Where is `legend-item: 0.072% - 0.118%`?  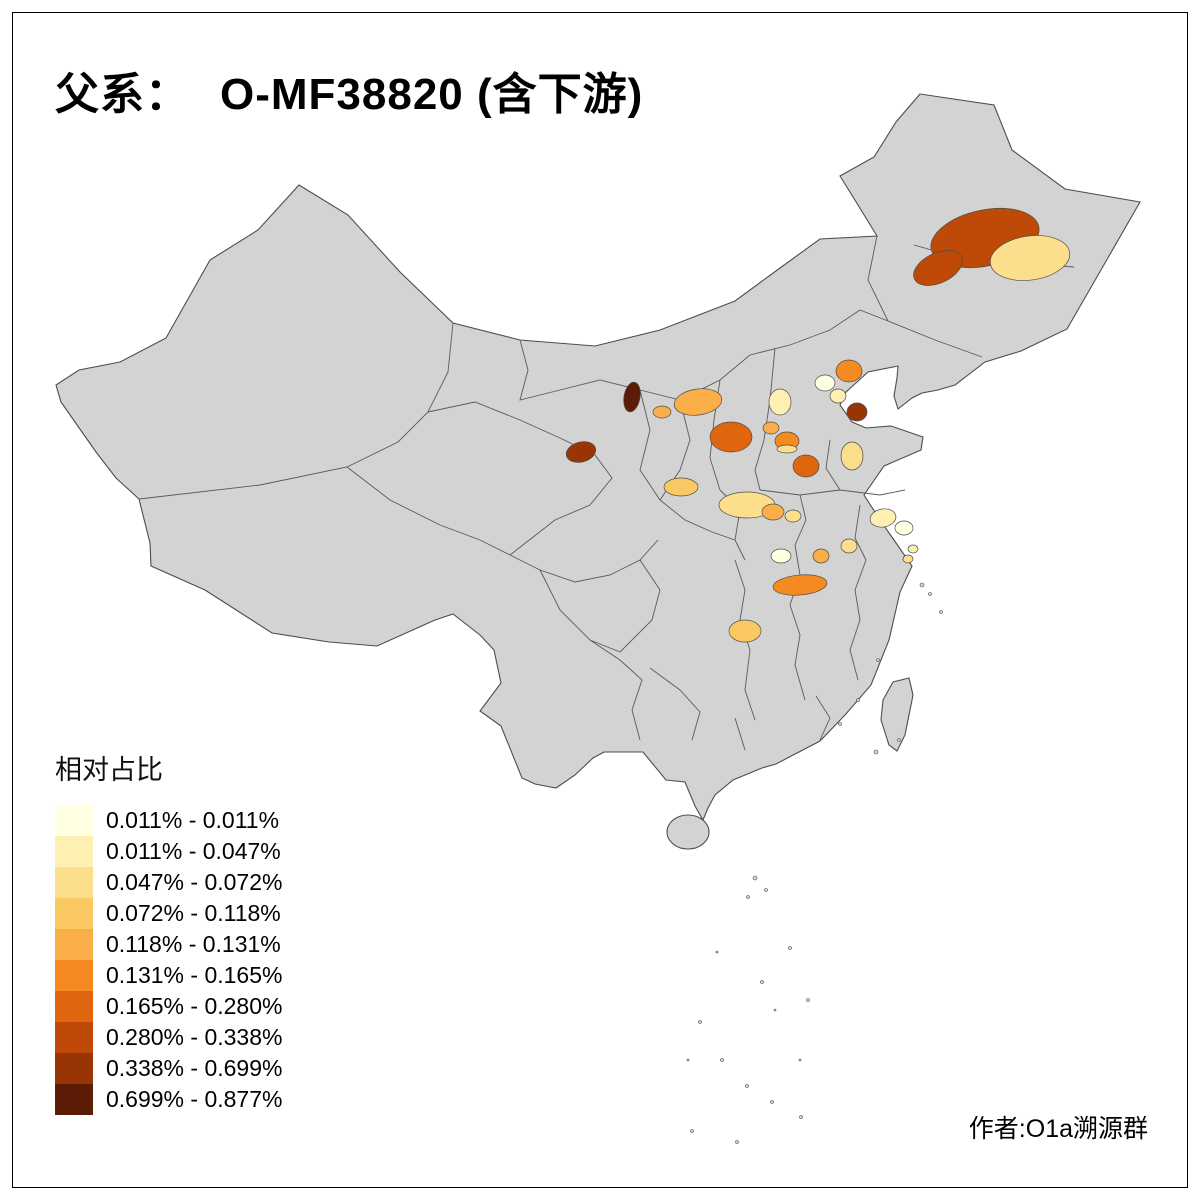 legend-item: 0.072% - 0.118% is located at coordinates (168, 913).